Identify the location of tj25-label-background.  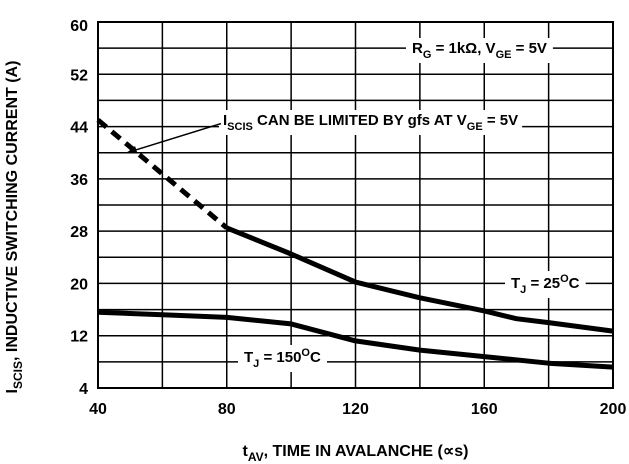
(545, 284).